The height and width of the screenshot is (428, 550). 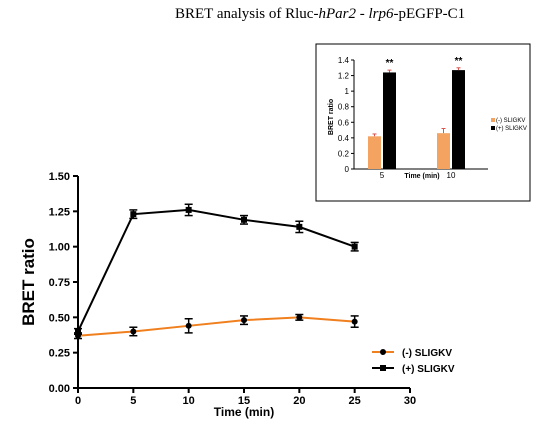 I want to click on y-tick-label: 0.25, so click(x=59, y=354).